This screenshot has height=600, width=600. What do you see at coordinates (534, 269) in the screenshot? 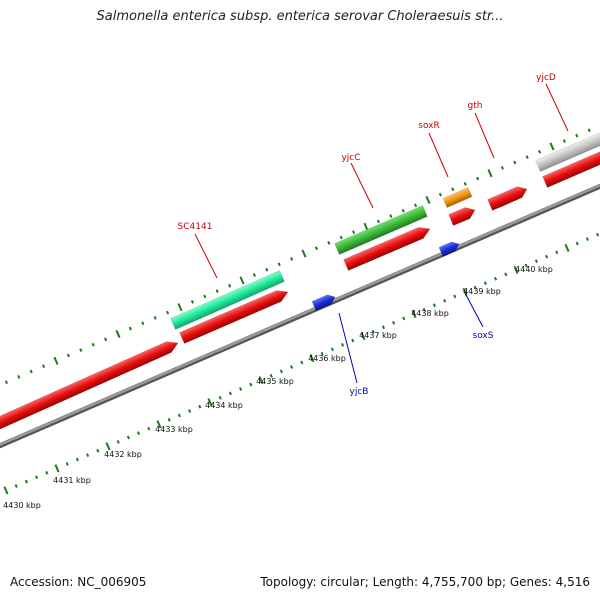
I see `scale-label: 4440 kbp` at bounding box center [534, 269].